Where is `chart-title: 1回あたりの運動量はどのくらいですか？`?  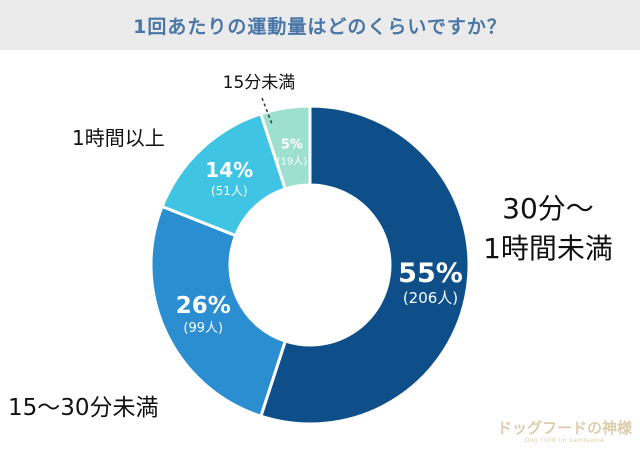 chart-title: 1回あたりの運動量はどのくらいですか？ is located at coordinates (320, 26).